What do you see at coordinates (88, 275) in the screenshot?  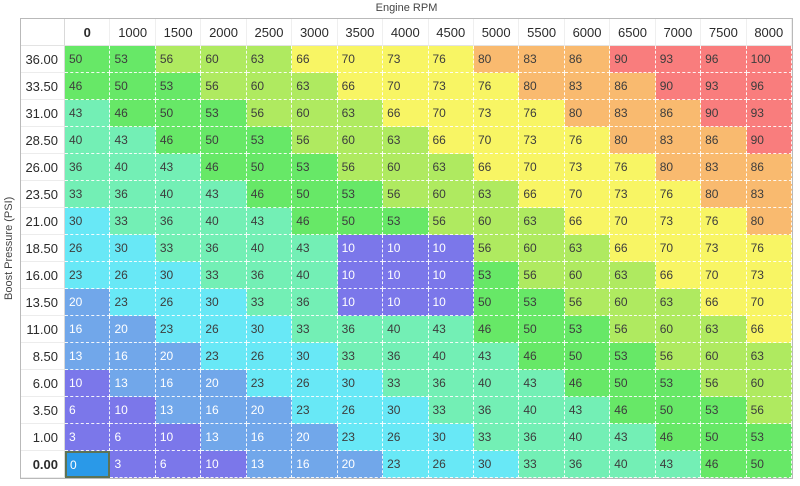 I see `cell-r8c0: 23` at bounding box center [88, 275].